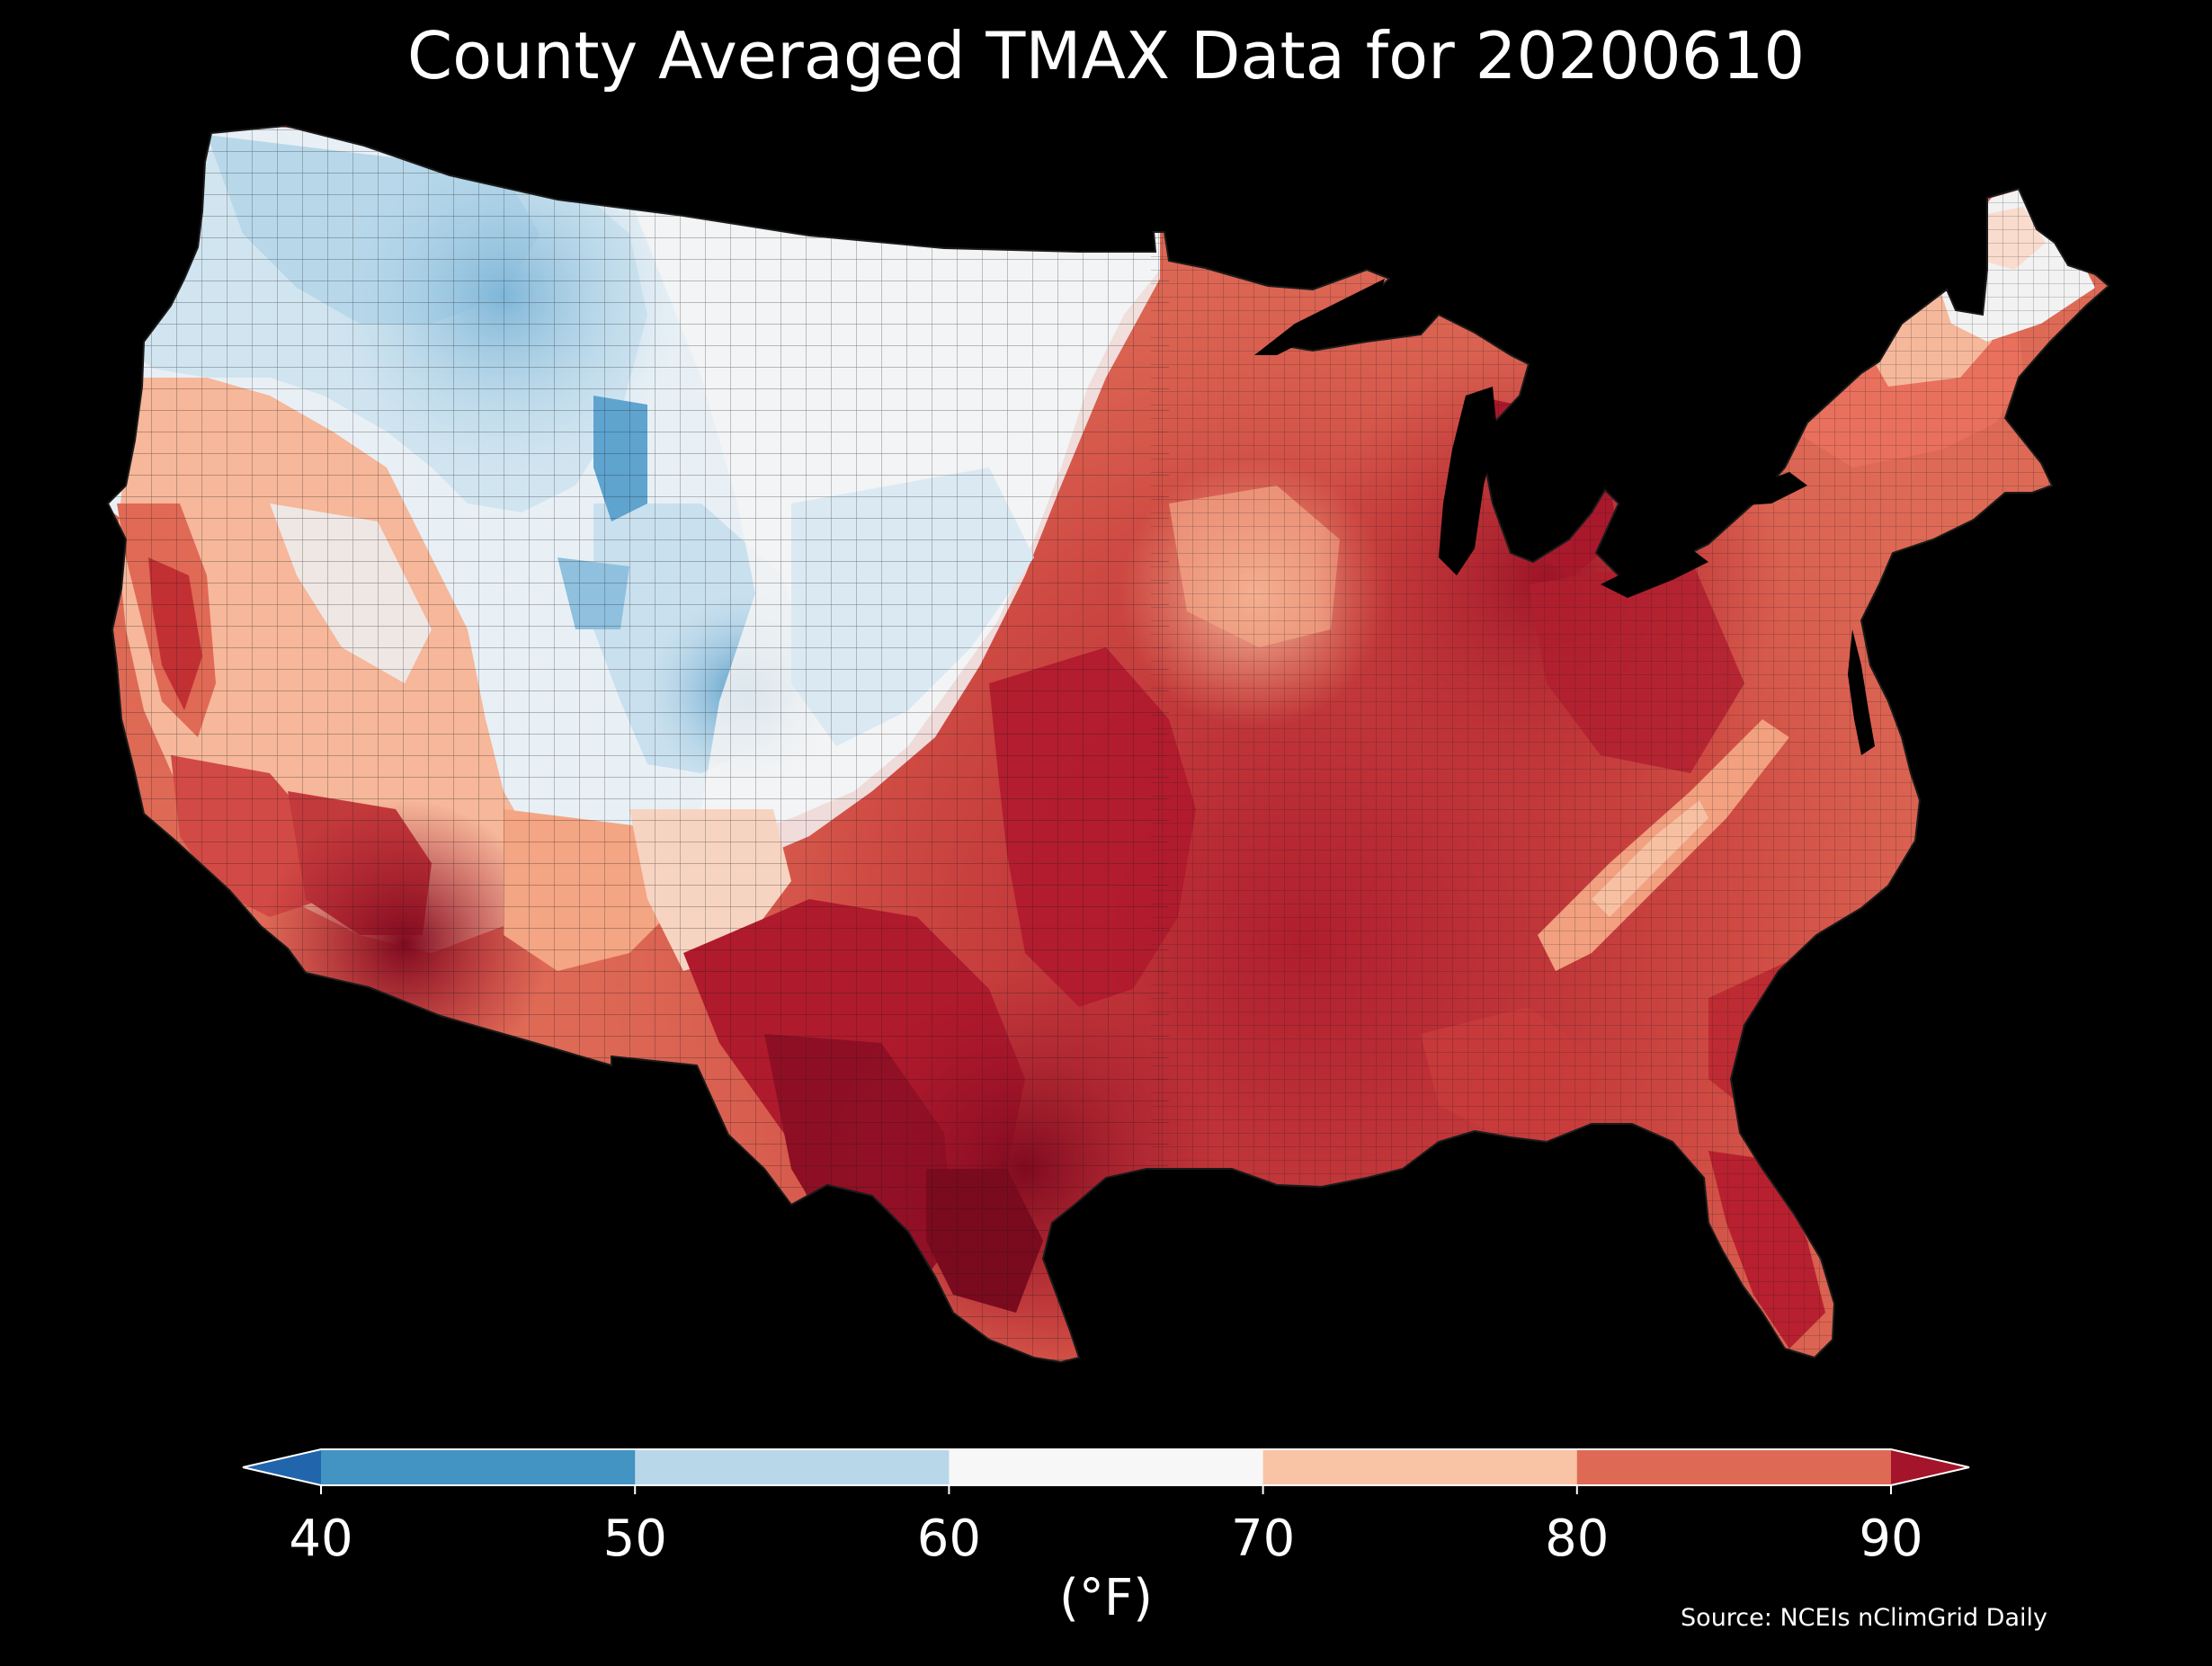 The height and width of the screenshot is (1666, 2212). Describe the element at coordinates (1890, 1539) in the screenshot. I see `colorbar-tick-label: 90` at that location.